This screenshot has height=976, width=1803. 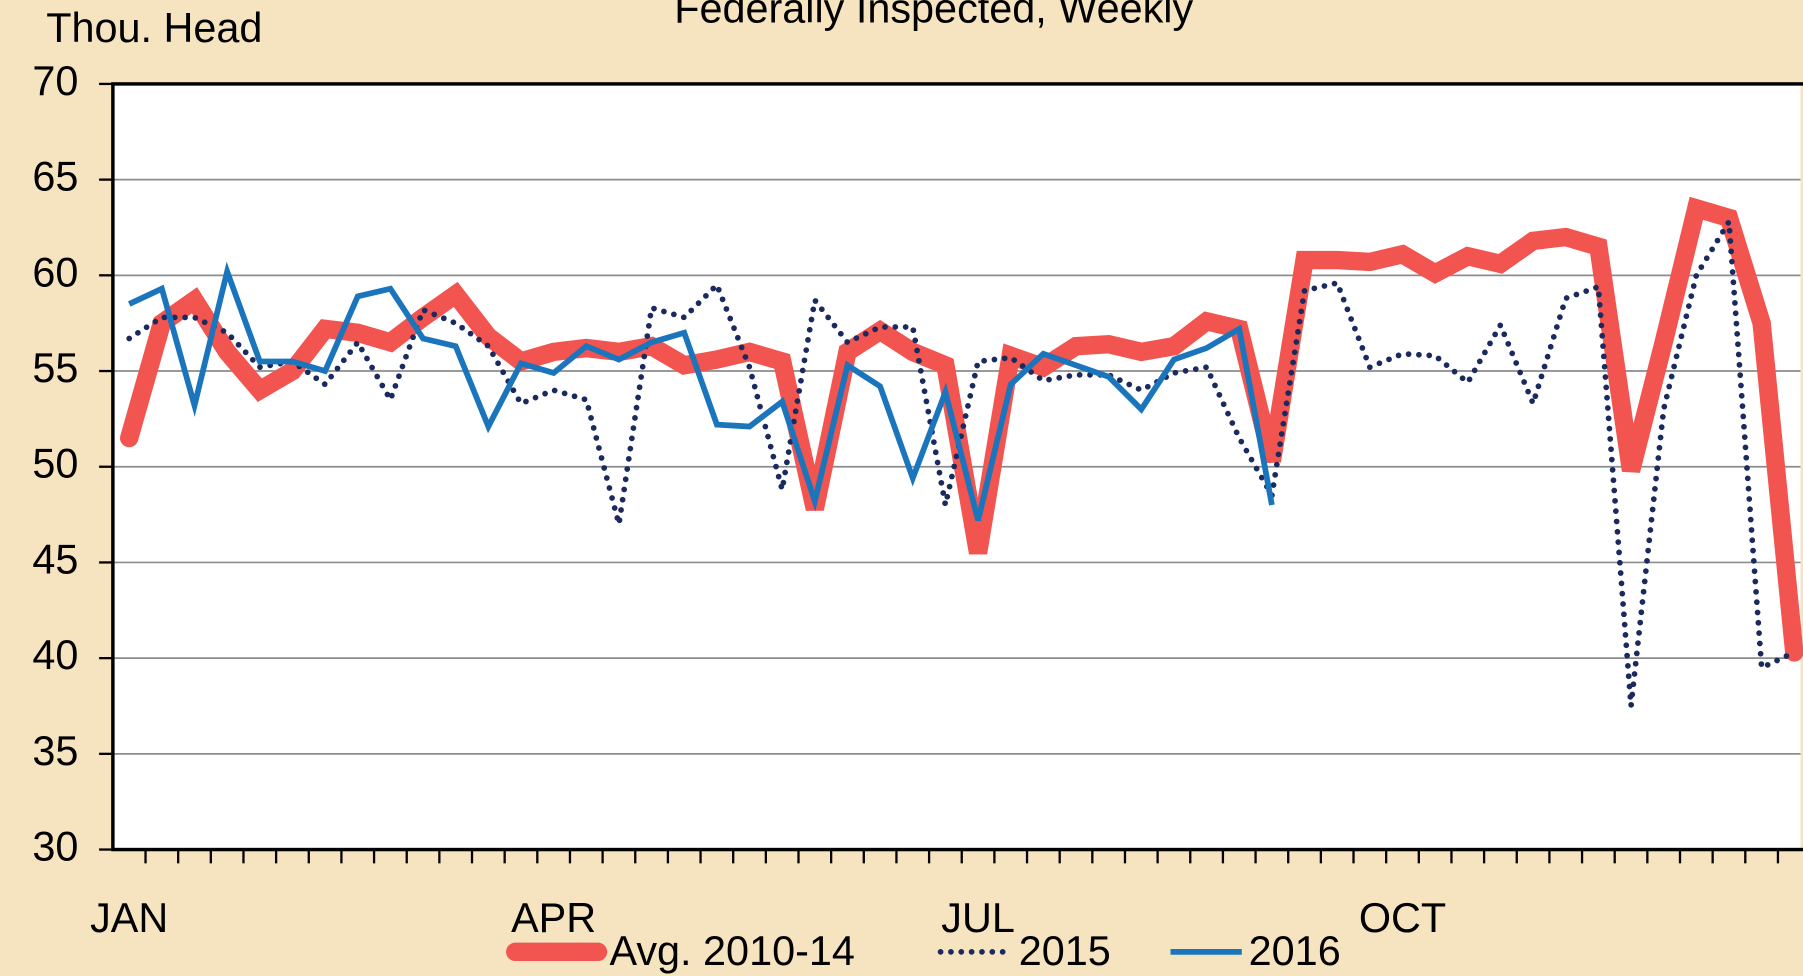 I want to click on legend-label: 2015, so click(x=1065, y=951).